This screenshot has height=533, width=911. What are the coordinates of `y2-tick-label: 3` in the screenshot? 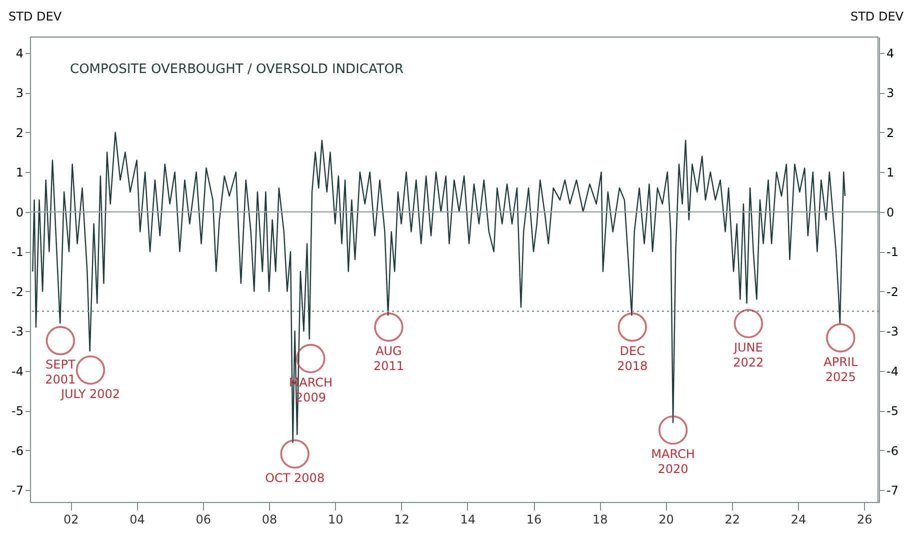 It's located at (890, 93).